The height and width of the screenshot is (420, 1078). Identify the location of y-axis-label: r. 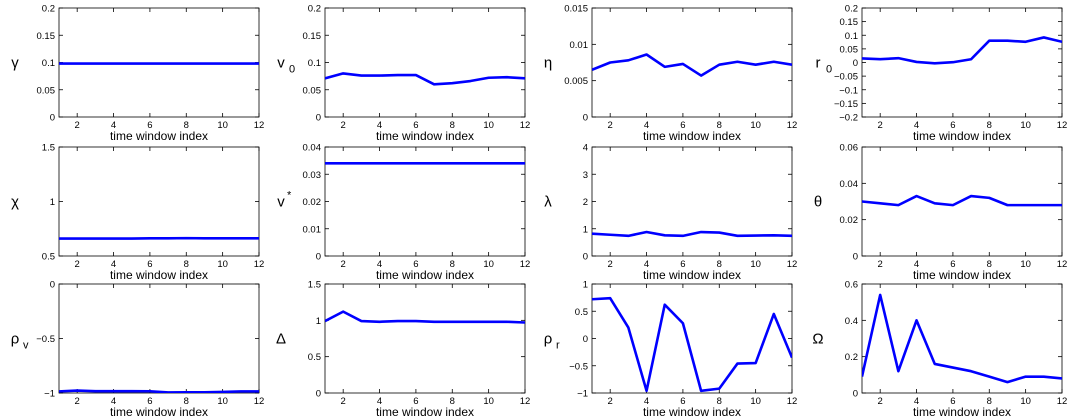
(818, 63).